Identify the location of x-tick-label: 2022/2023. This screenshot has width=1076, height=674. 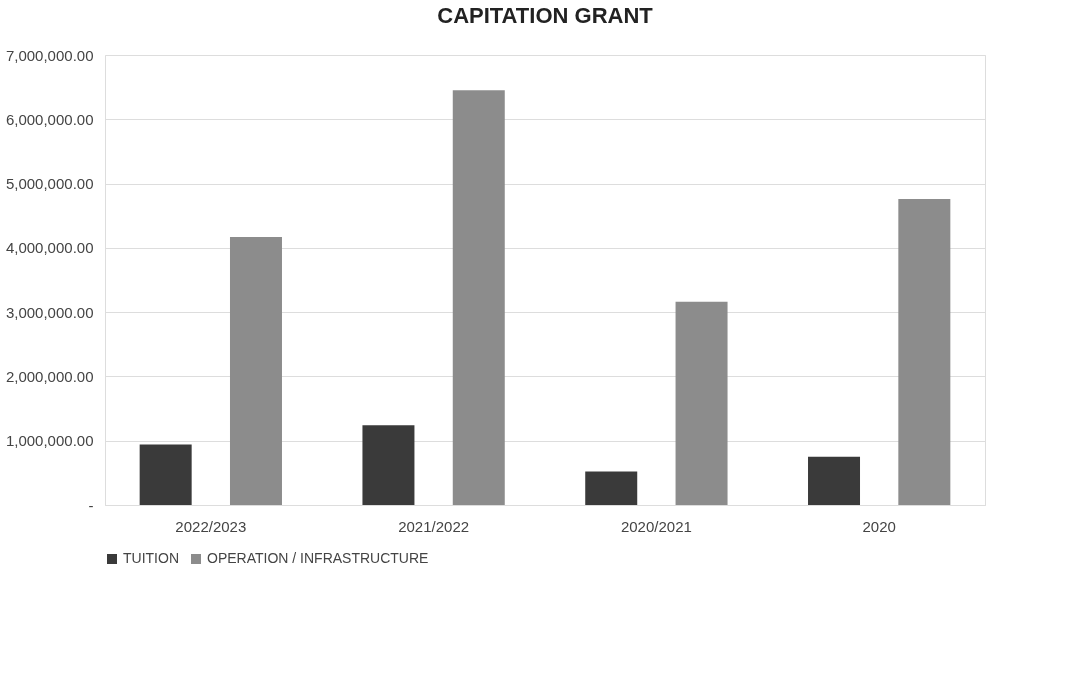
(211, 526).